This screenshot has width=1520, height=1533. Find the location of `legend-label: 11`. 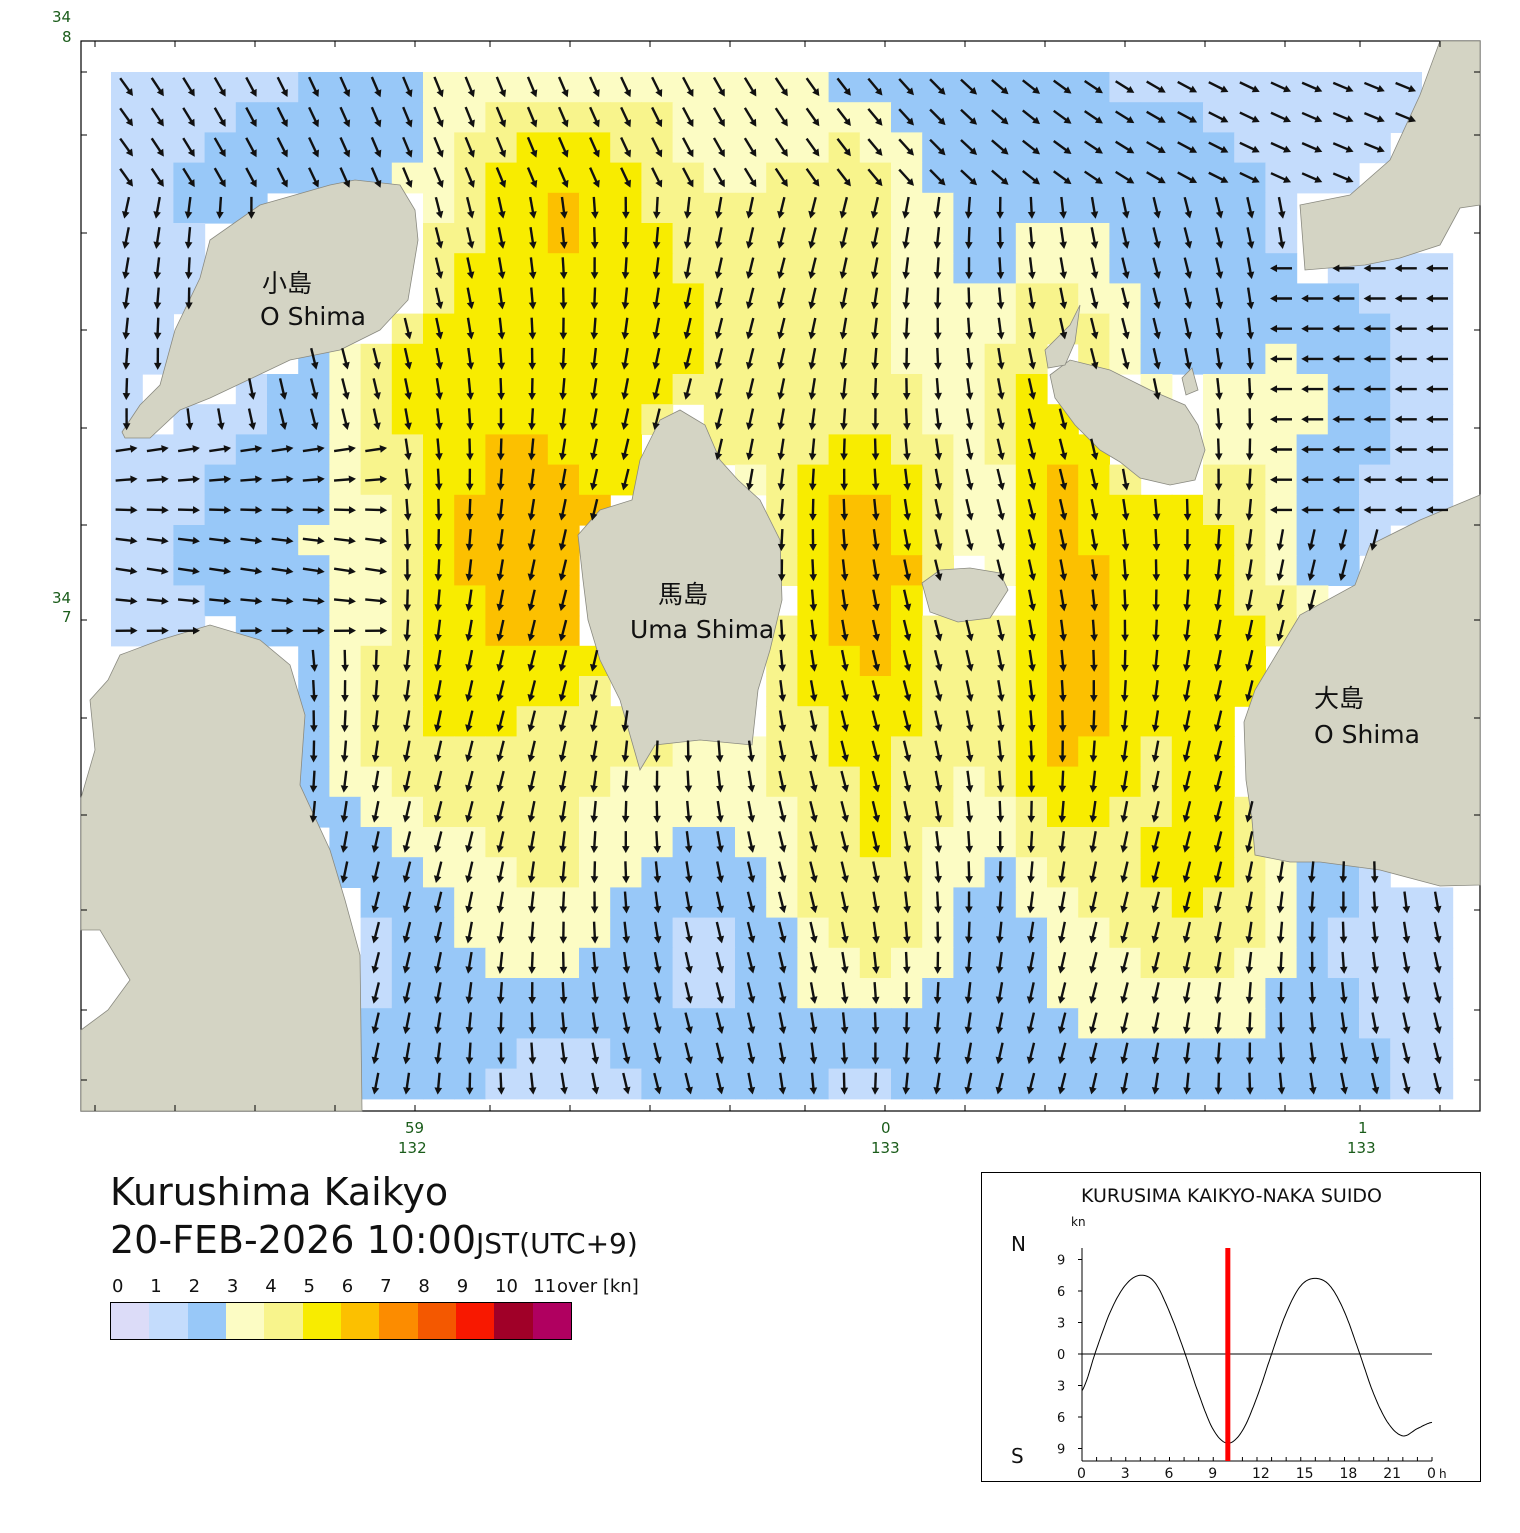

legend-label: 11 is located at coordinates (545, 1286).